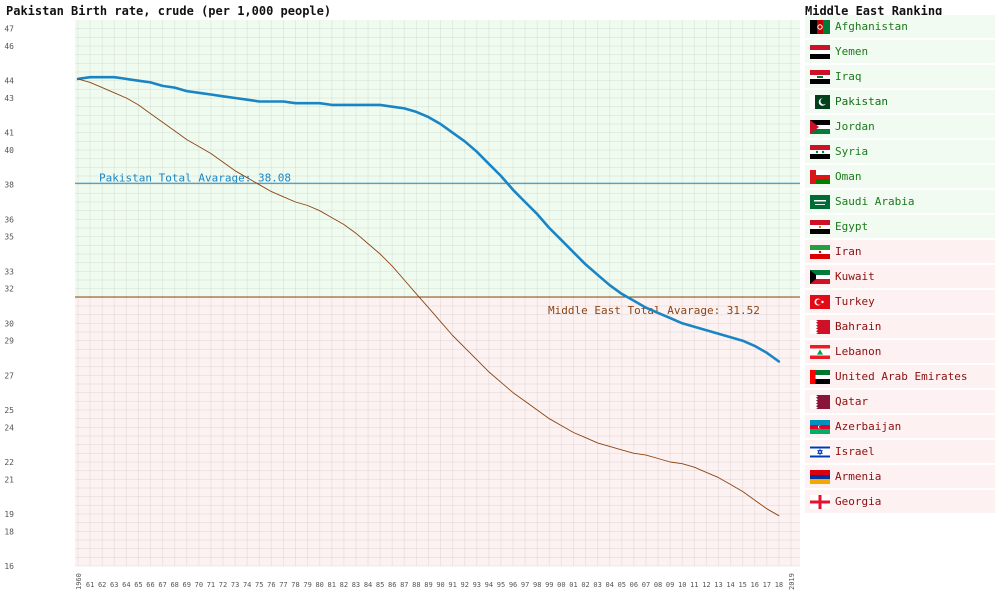 This screenshot has height=600, width=1000. I want to click on ranking-item: Iran, so click(900, 251).